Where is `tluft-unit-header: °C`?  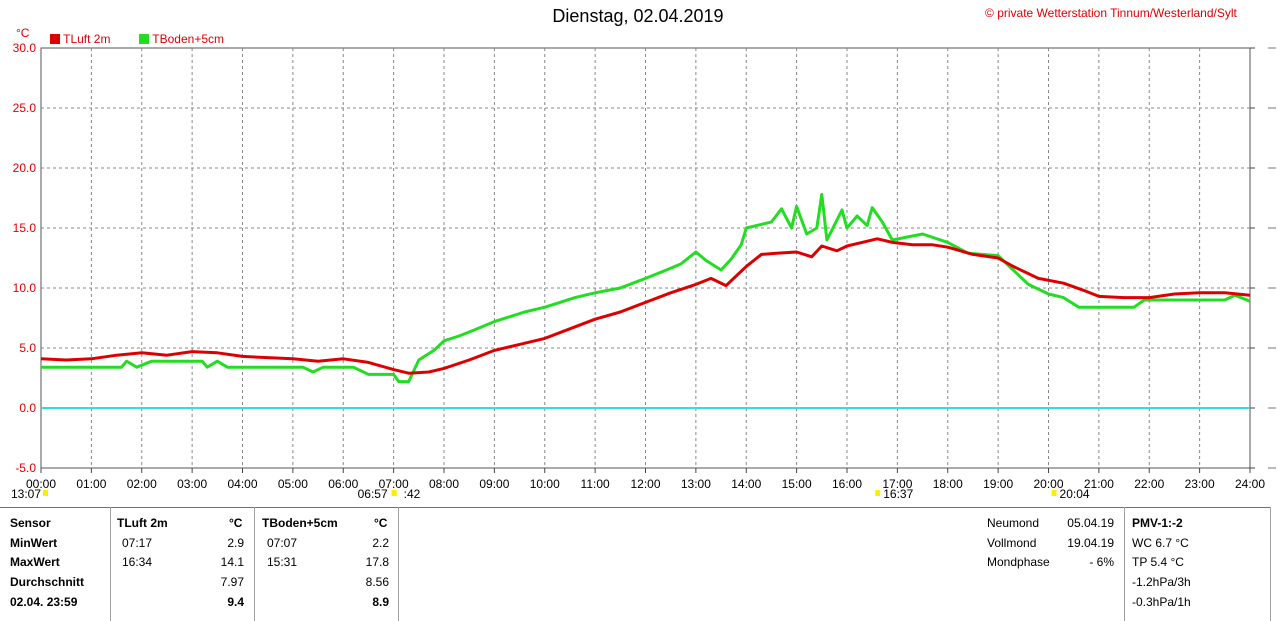 tluft-unit-header: °C is located at coordinates (236, 523).